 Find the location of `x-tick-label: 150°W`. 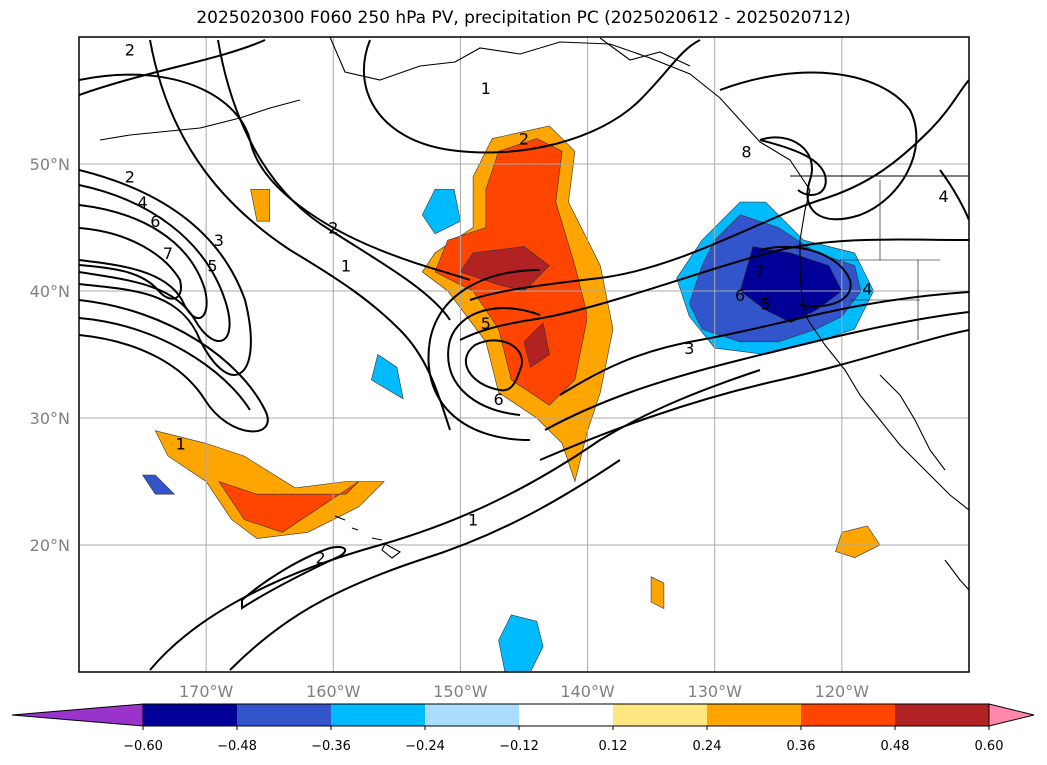

x-tick-label: 150°W is located at coordinates (460, 691).